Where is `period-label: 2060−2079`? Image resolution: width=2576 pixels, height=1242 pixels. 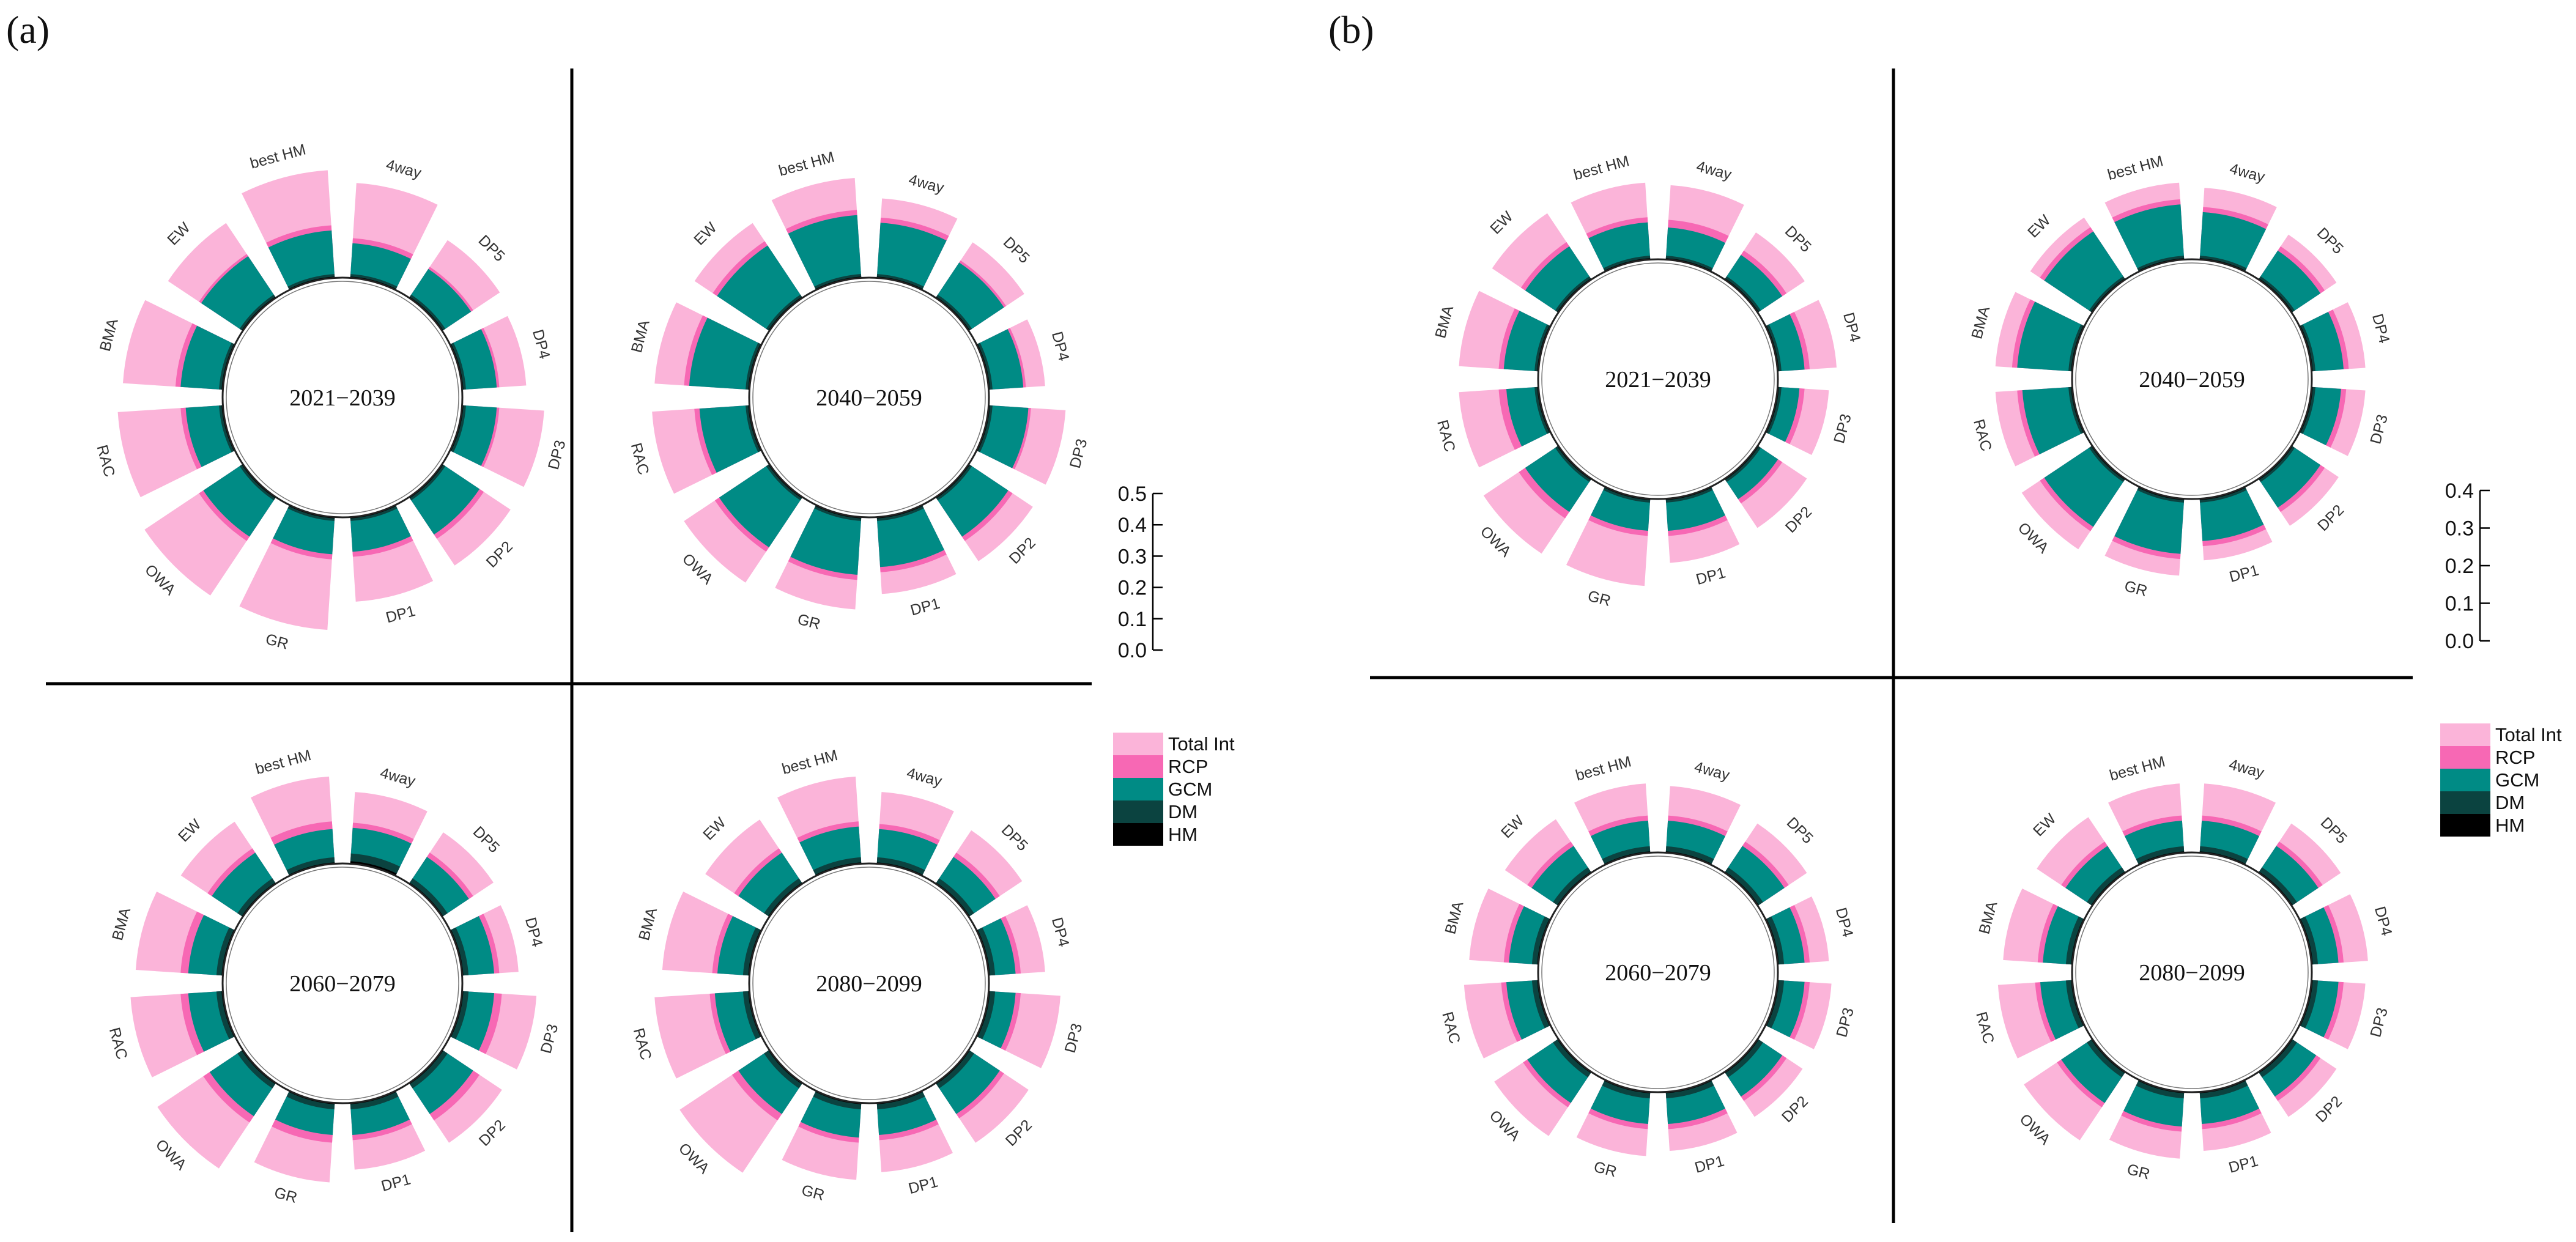 period-label: 2060−2079 is located at coordinates (342, 984).